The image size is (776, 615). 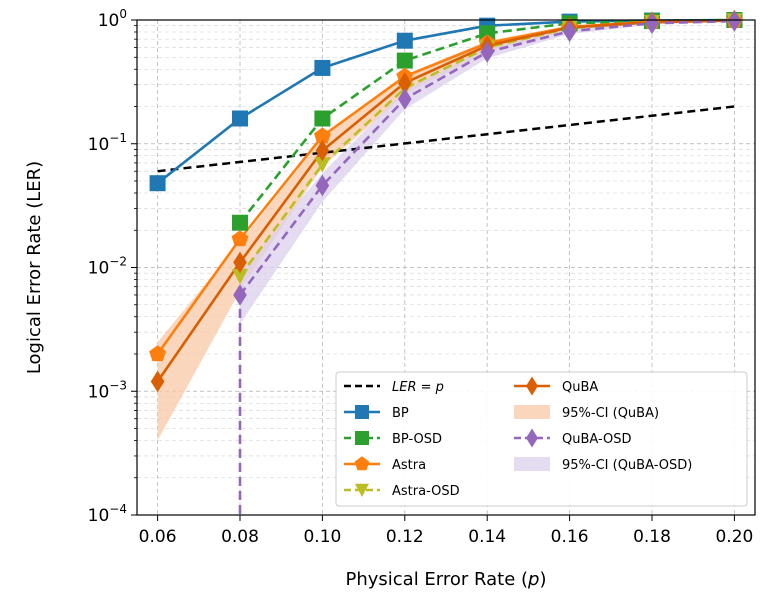 I want to click on y-axis-title: Logical Error Rate (LER), so click(x=34, y=267).